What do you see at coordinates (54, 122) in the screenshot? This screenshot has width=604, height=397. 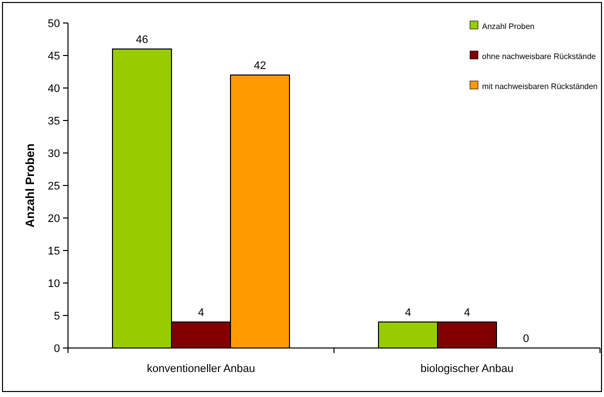 I see `y-tick-label: 35` at bounding box center [54, 122].